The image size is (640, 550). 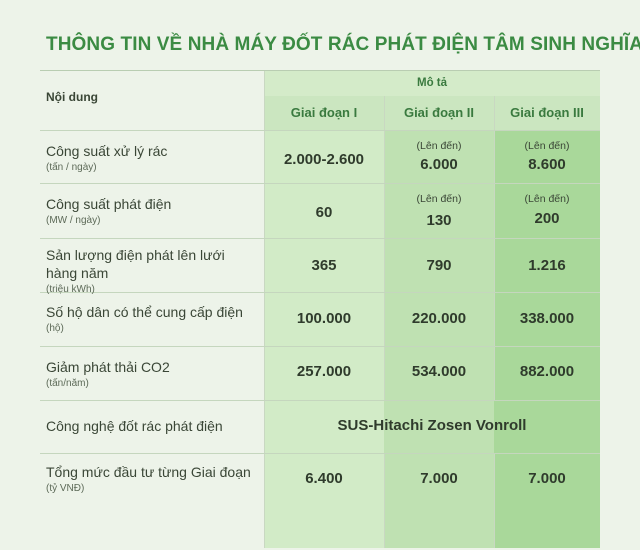 I want to click on phase-3-column-bg, so click(x=547, y=339).